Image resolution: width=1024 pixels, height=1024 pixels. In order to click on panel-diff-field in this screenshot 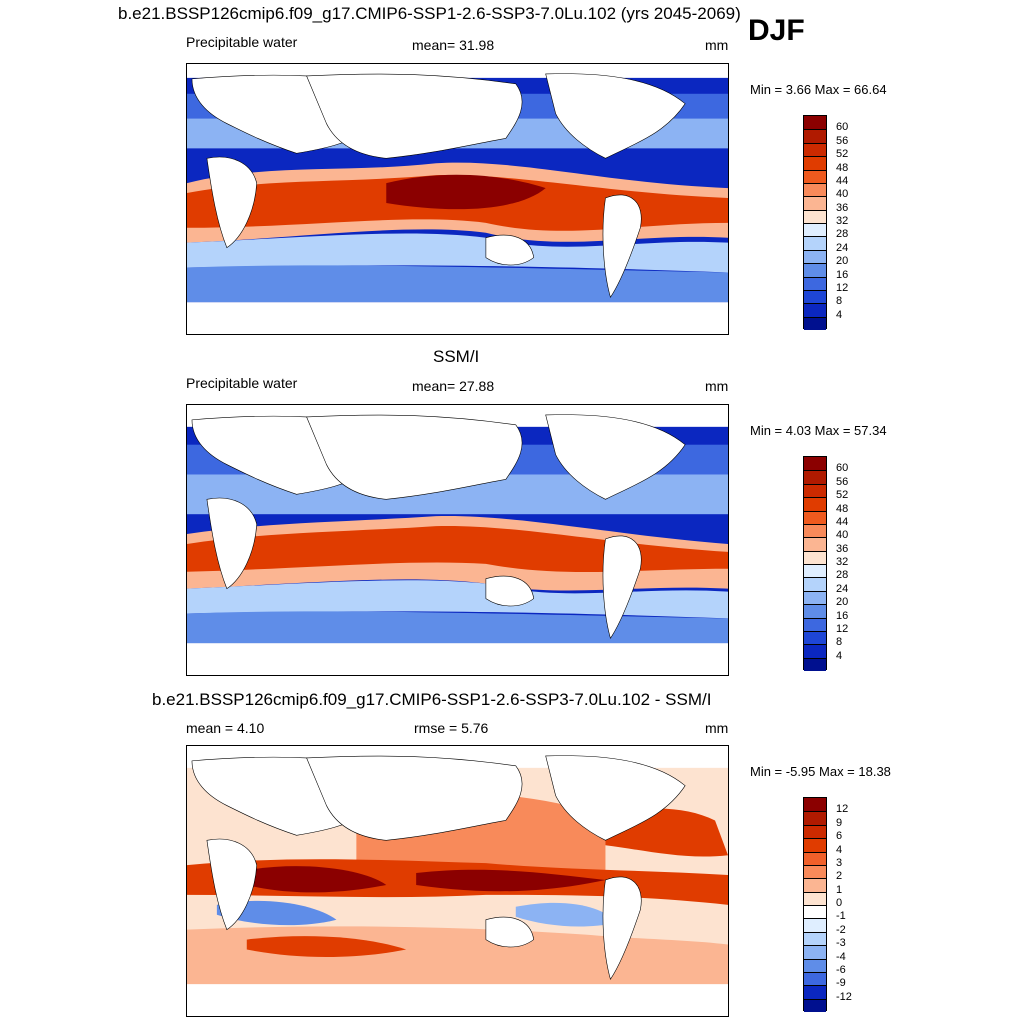, I will do `click(457, 881)`.